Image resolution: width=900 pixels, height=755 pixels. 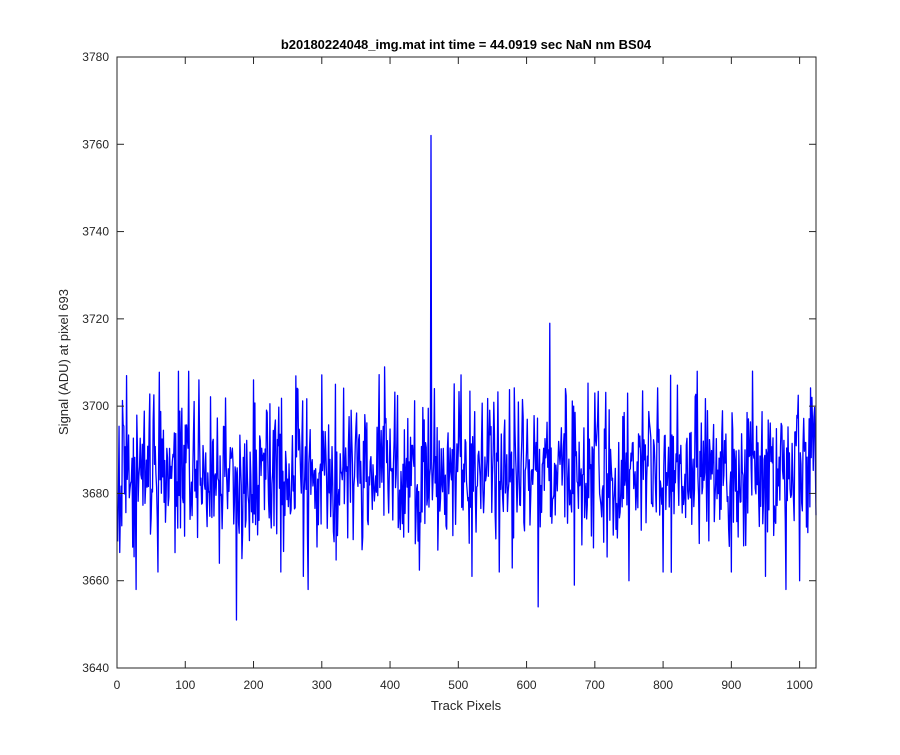 What do you see at coordinates (95, 406) in the screenshot?
I see `y-tick-label: 3700` at bounding box center [95, 406].